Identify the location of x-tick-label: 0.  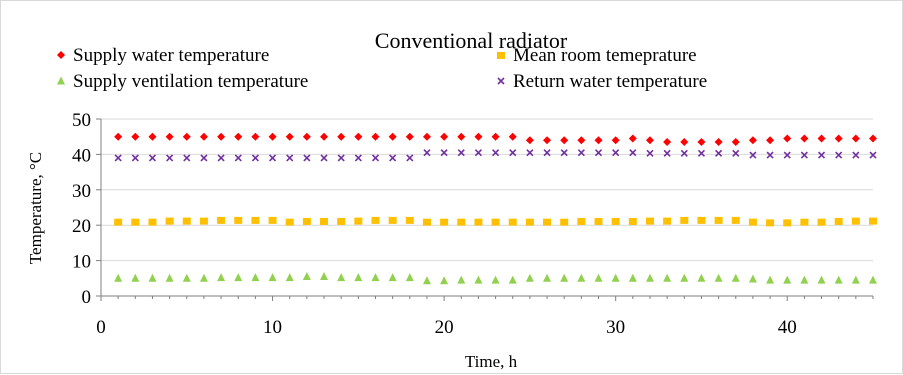
(101, 327).